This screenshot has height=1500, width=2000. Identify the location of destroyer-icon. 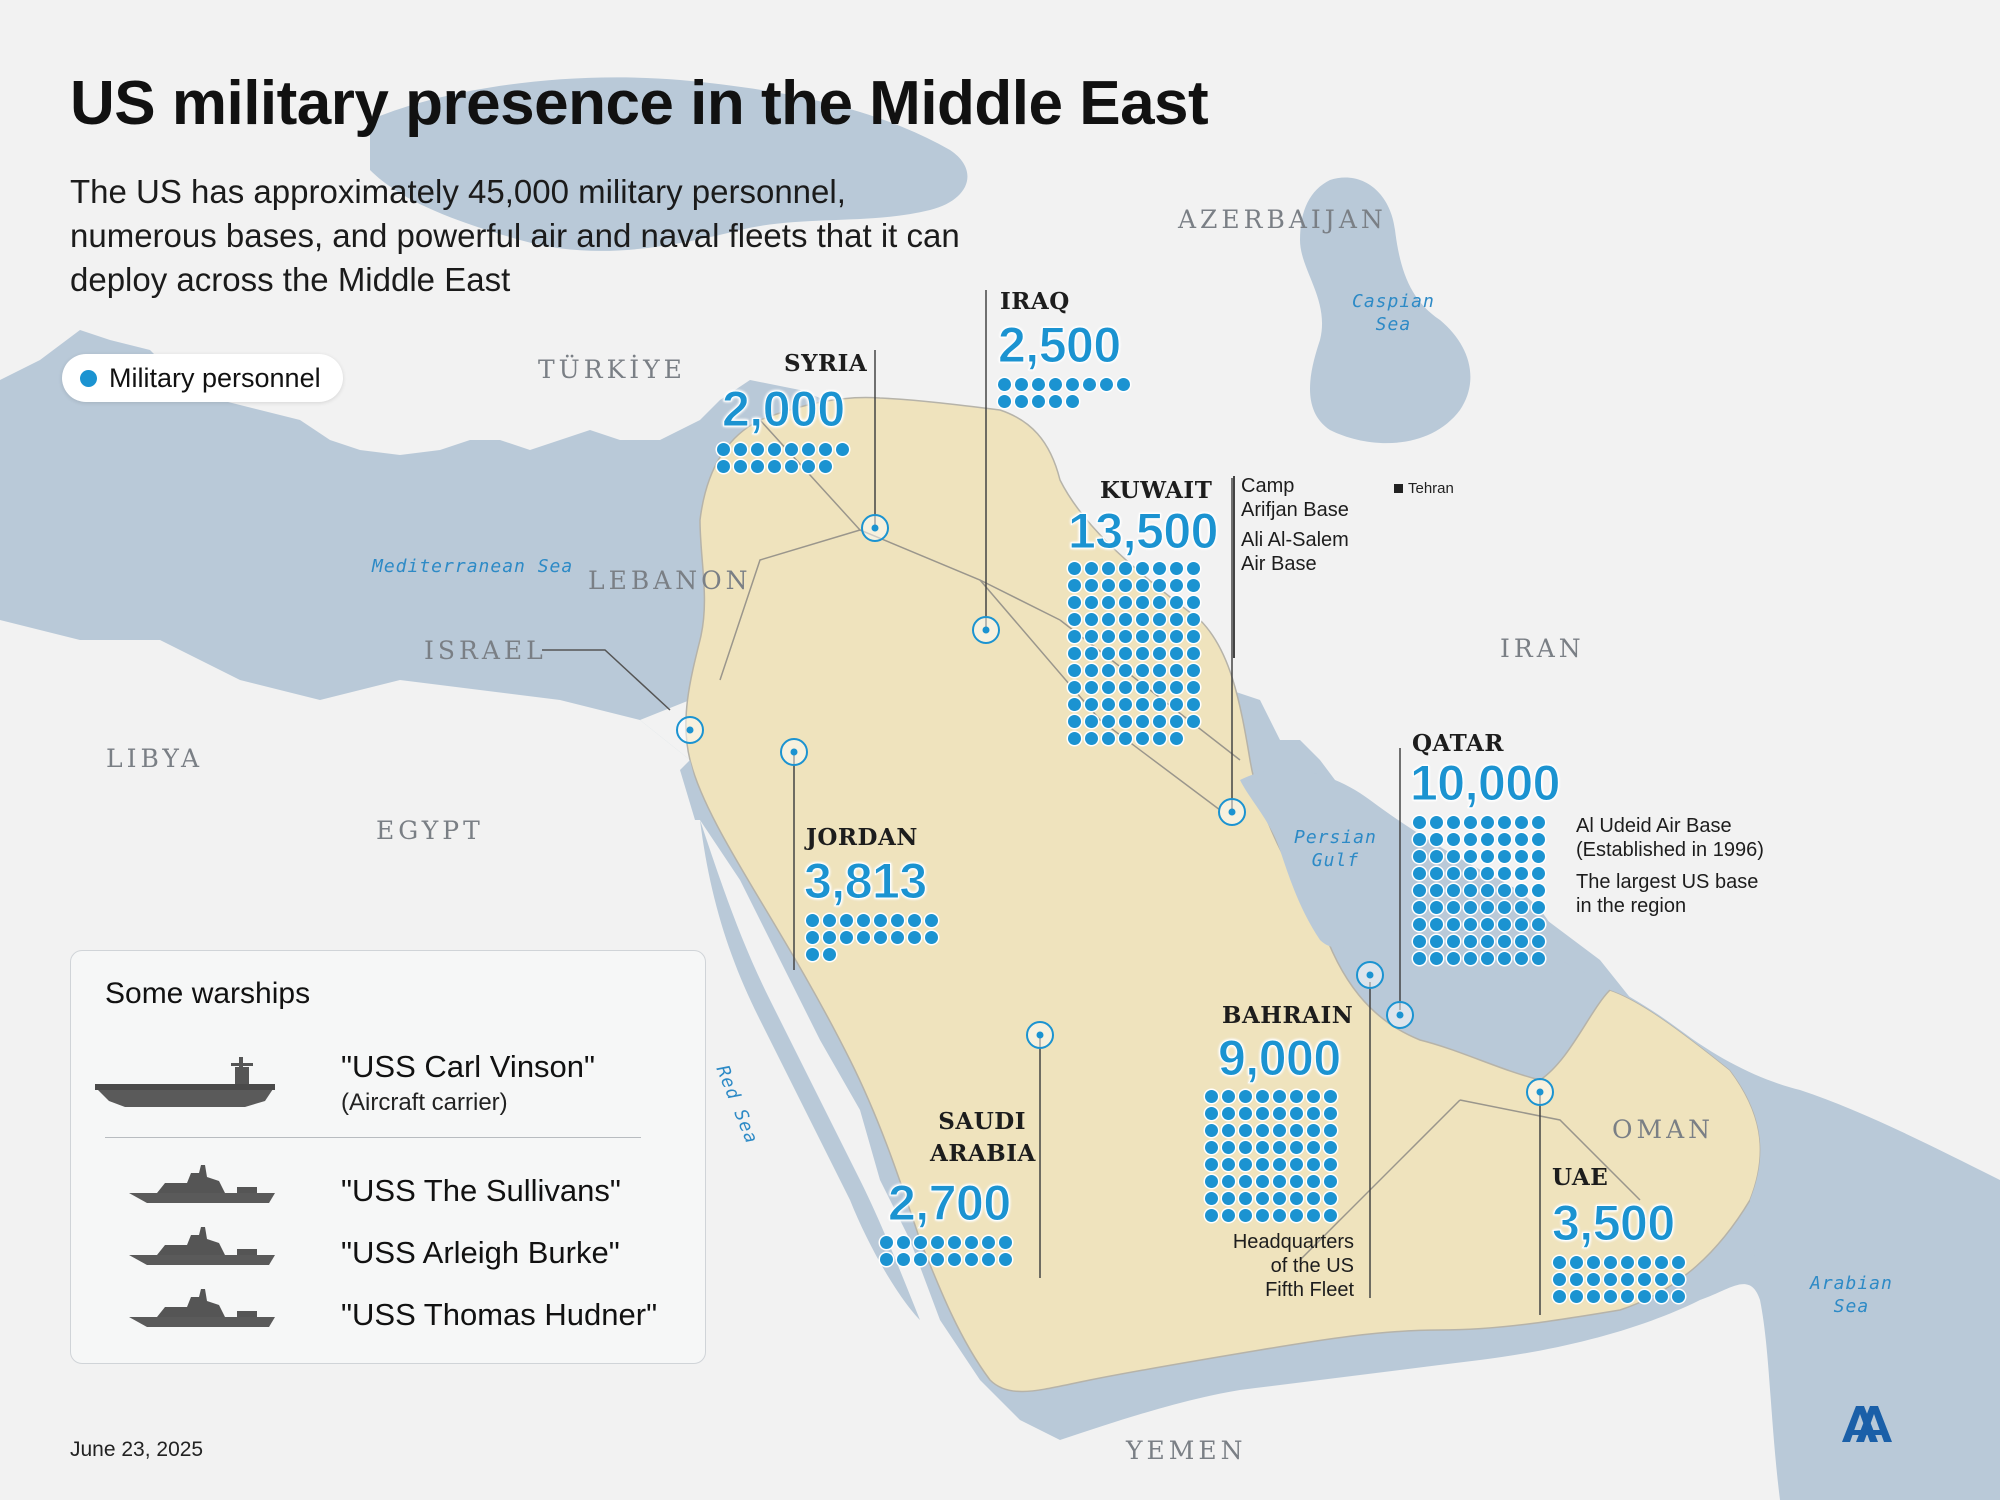
(202, 1184).